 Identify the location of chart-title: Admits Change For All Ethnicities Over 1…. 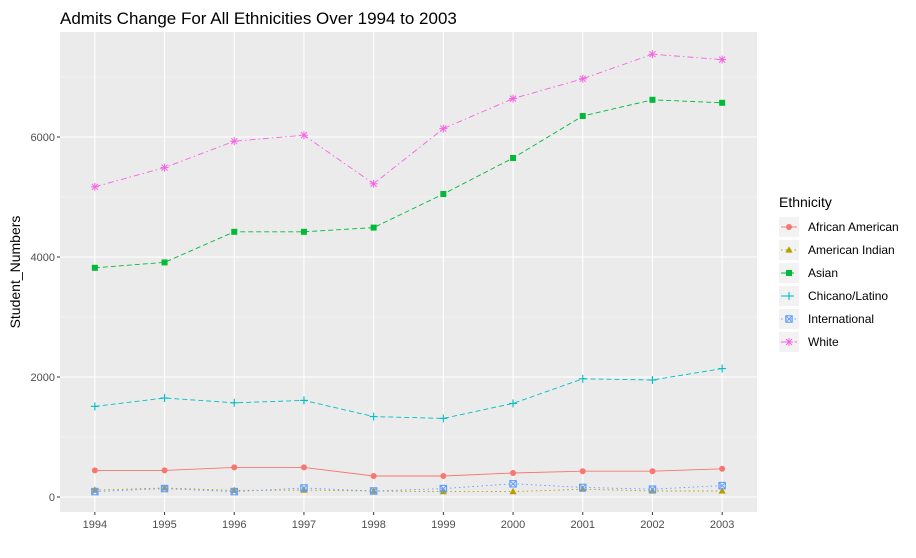
(258, 18).